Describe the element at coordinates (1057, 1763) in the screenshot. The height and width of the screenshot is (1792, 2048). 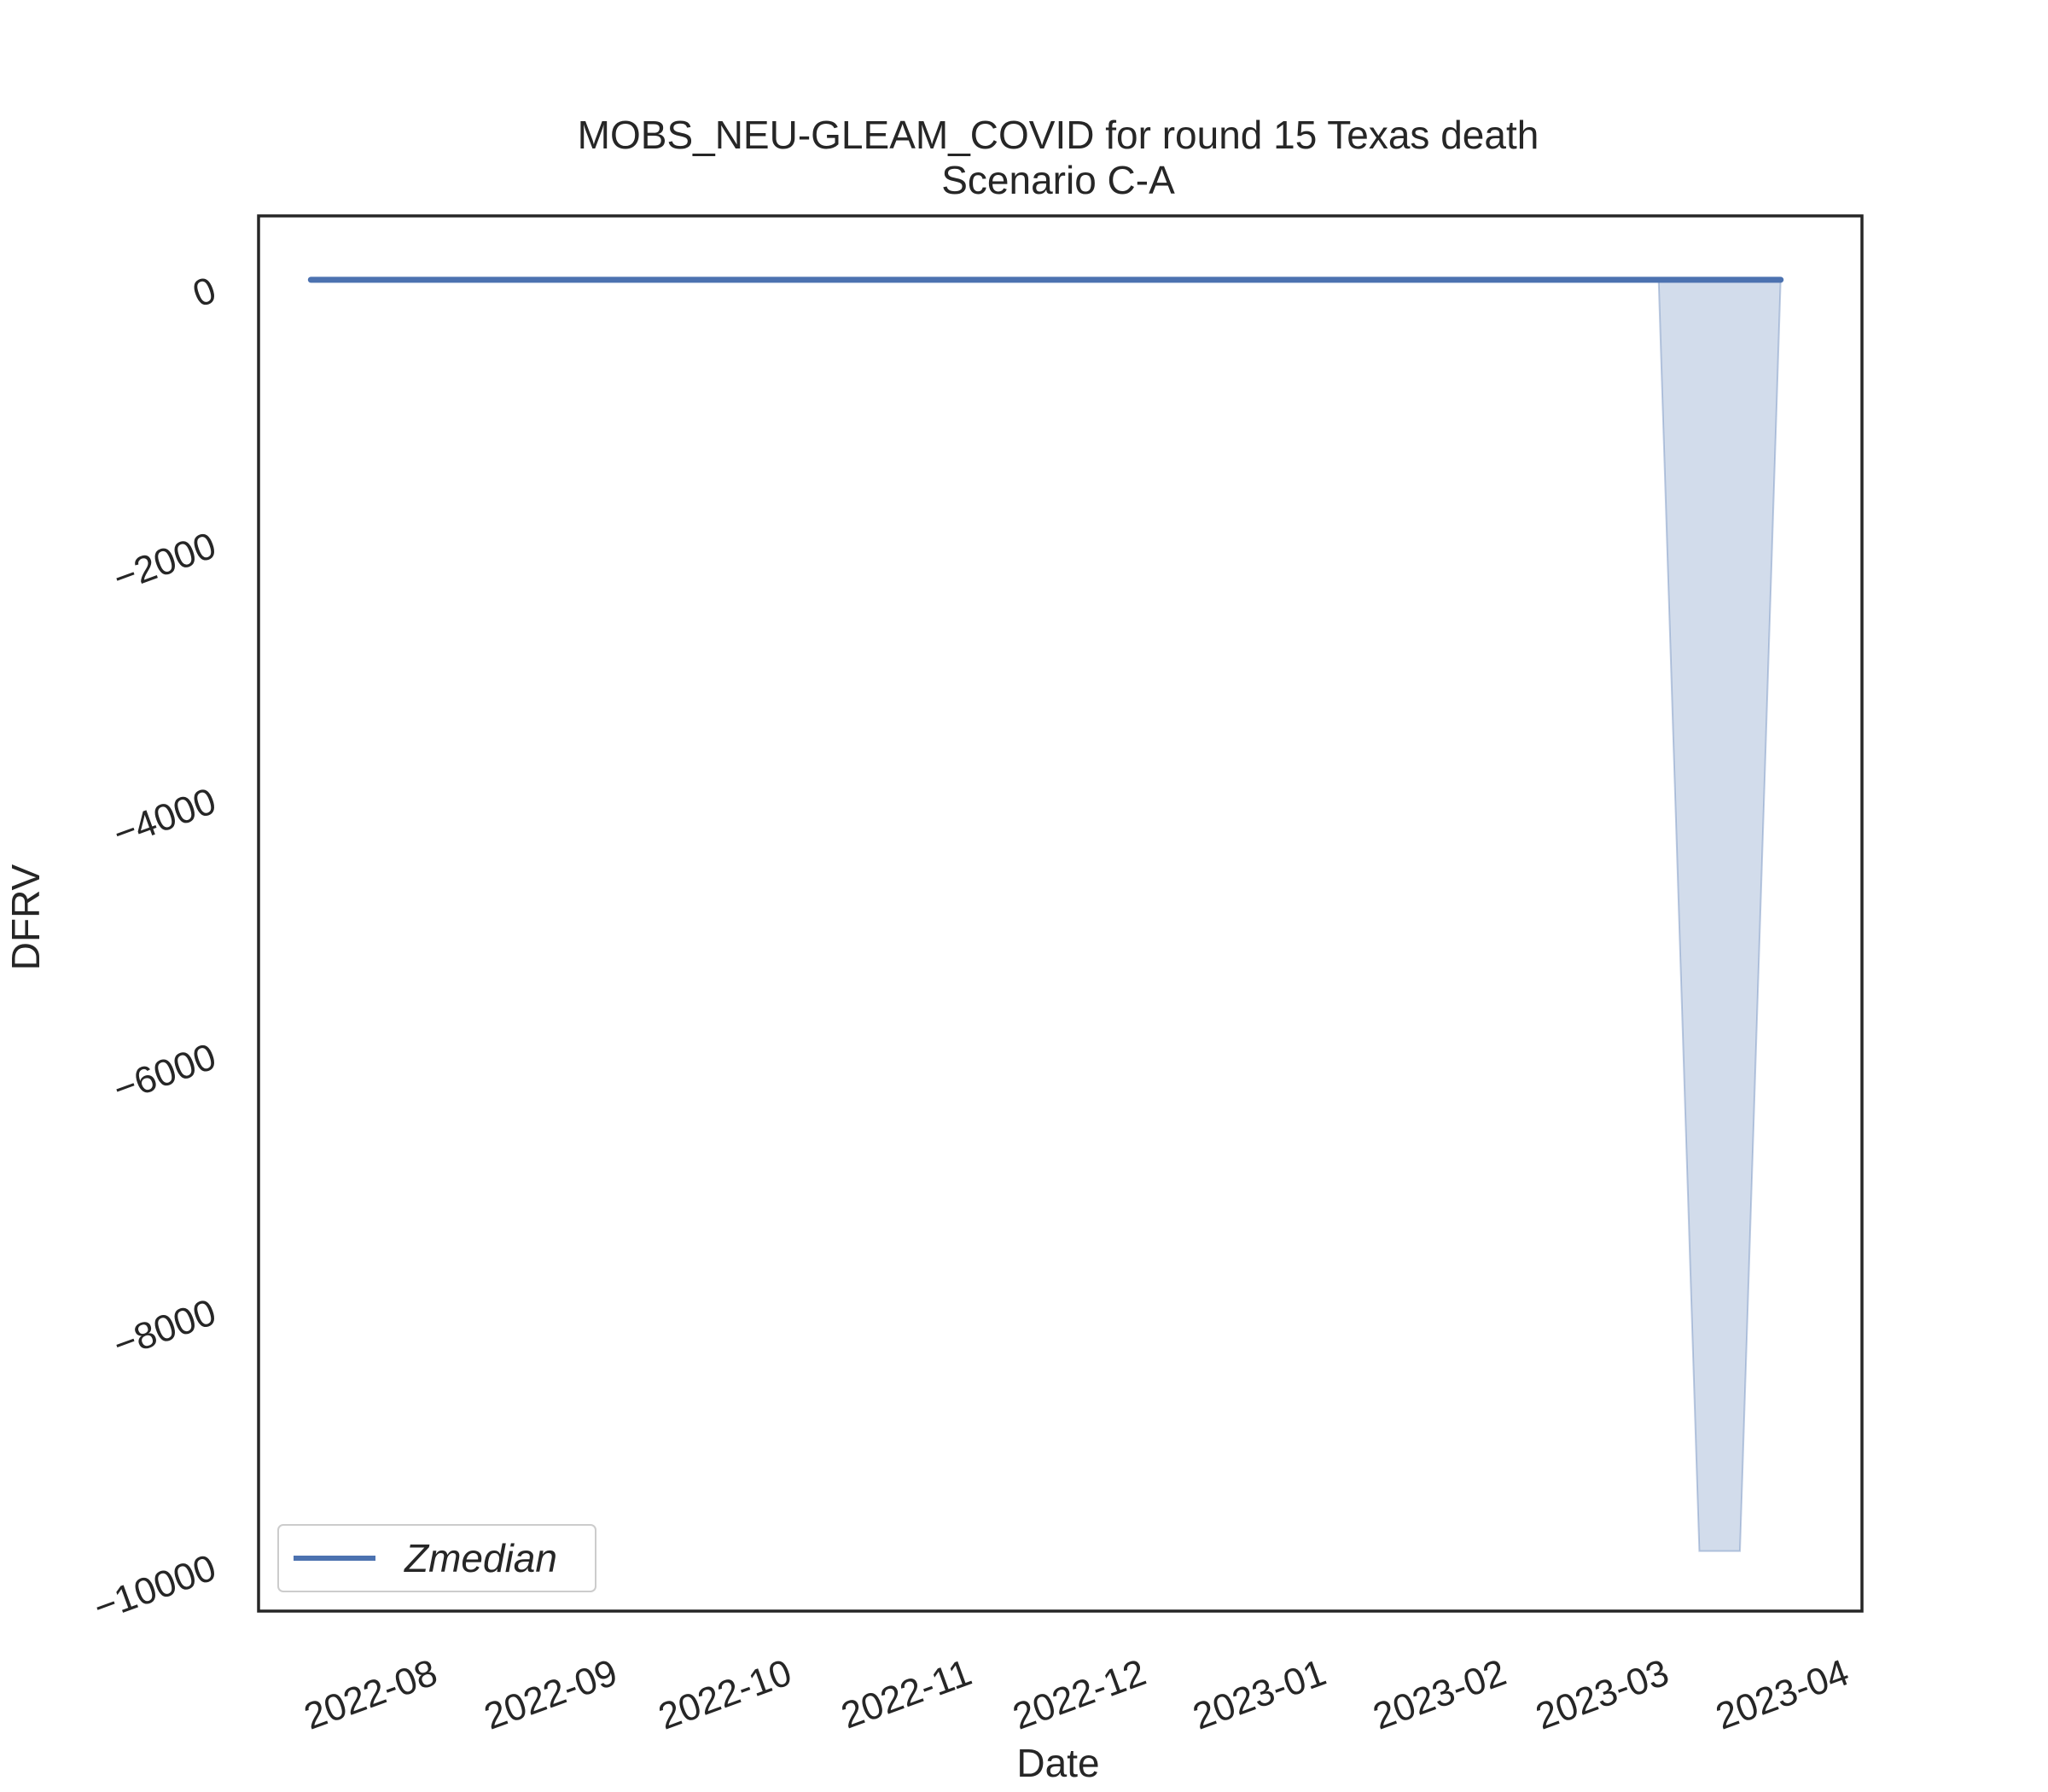
I see `x-axis-label: Date` at that location.